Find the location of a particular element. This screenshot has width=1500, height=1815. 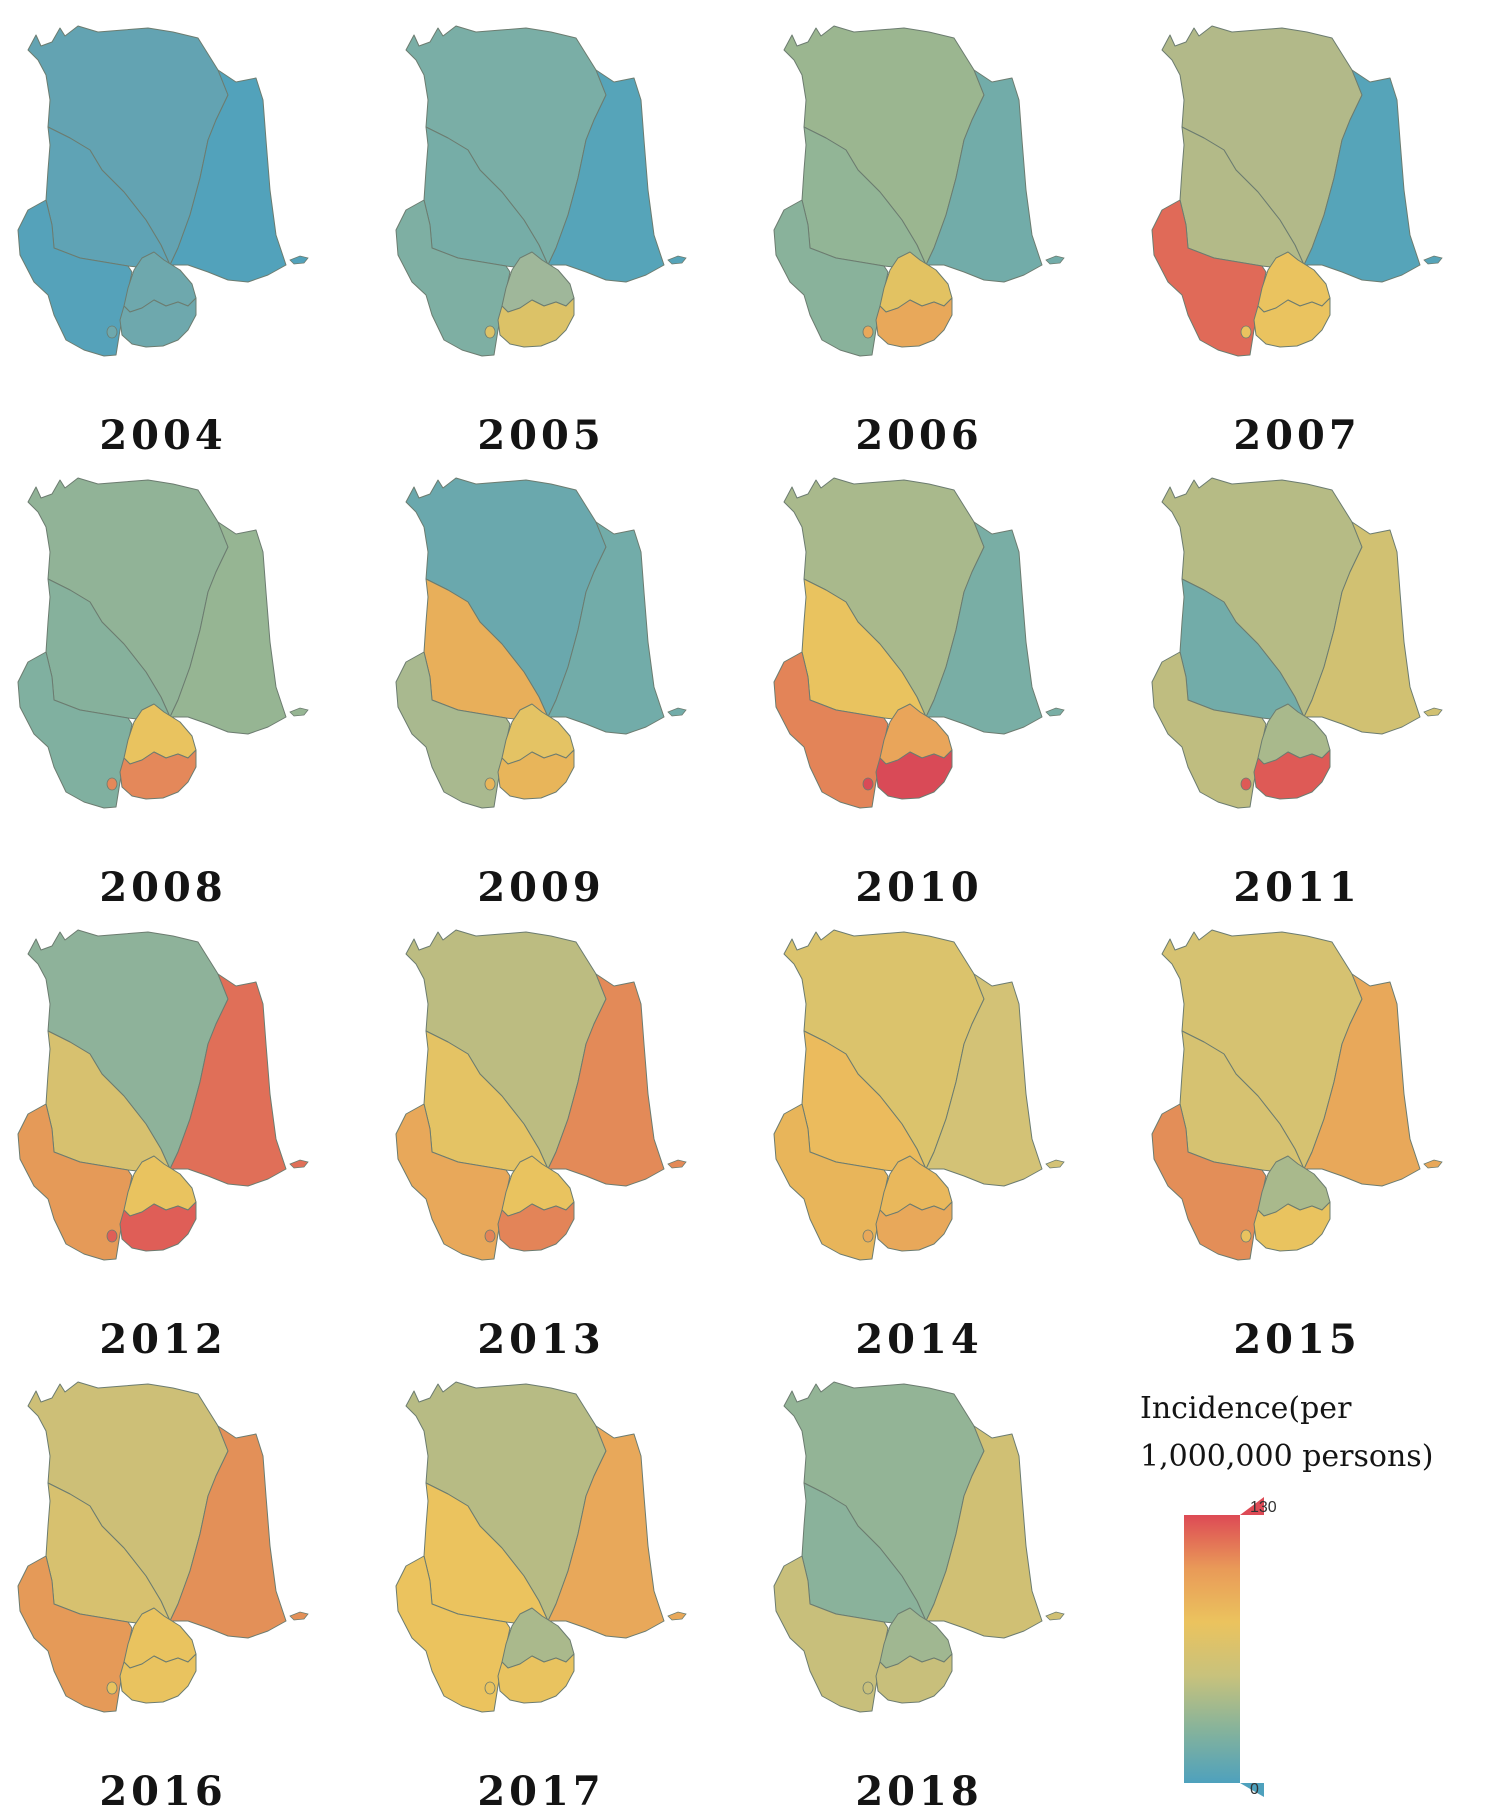

year-label: 2008 is located at coordinates (163, 887).